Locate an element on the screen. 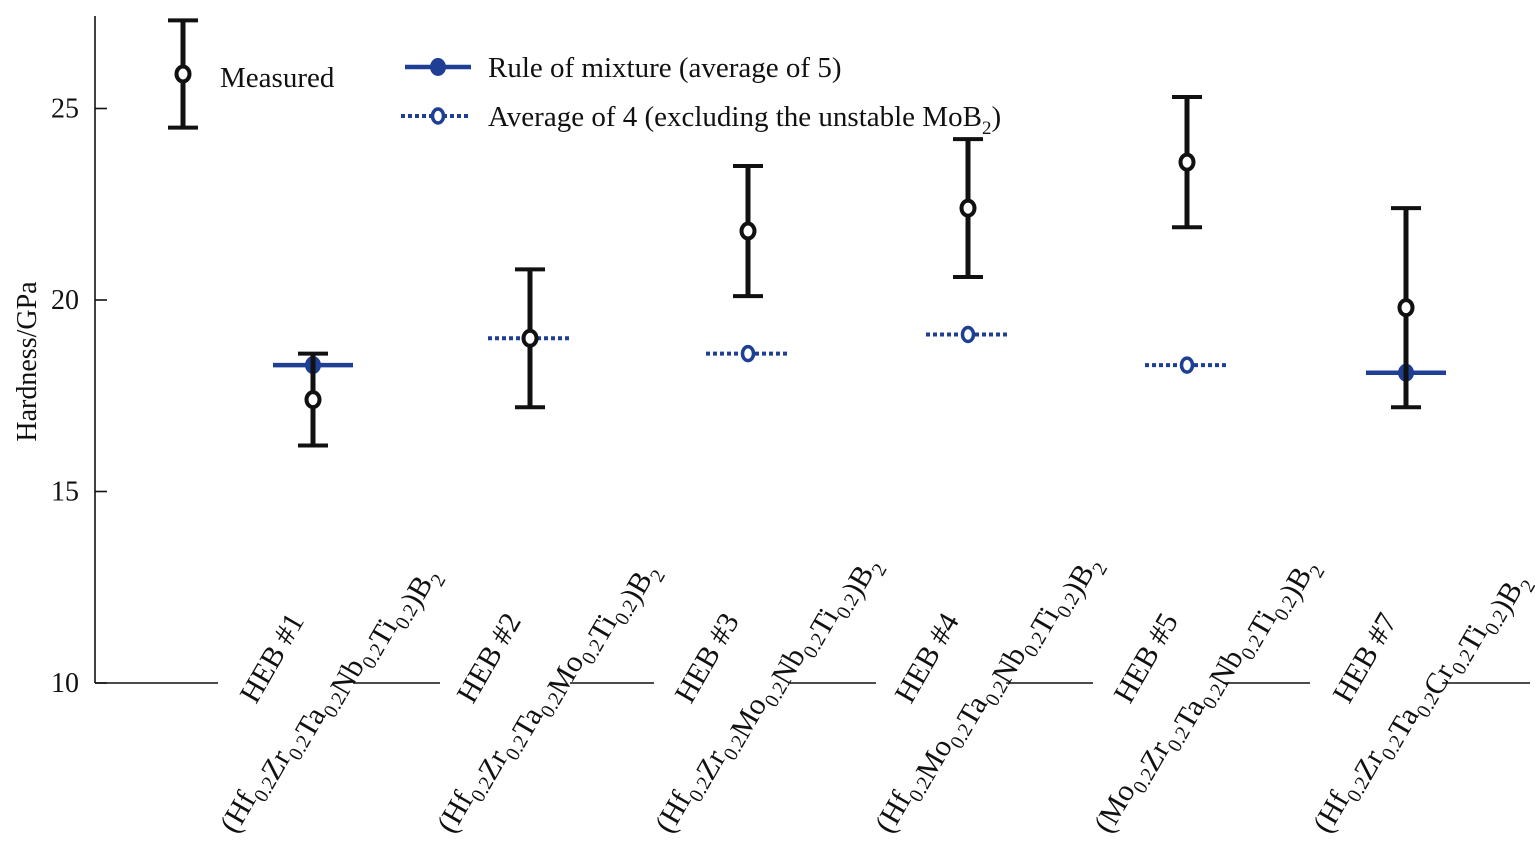 Image resolution: width=1535 pixels, height=852 pixels. category-id-label: HEB #3 is located at coordinates (706, 658).